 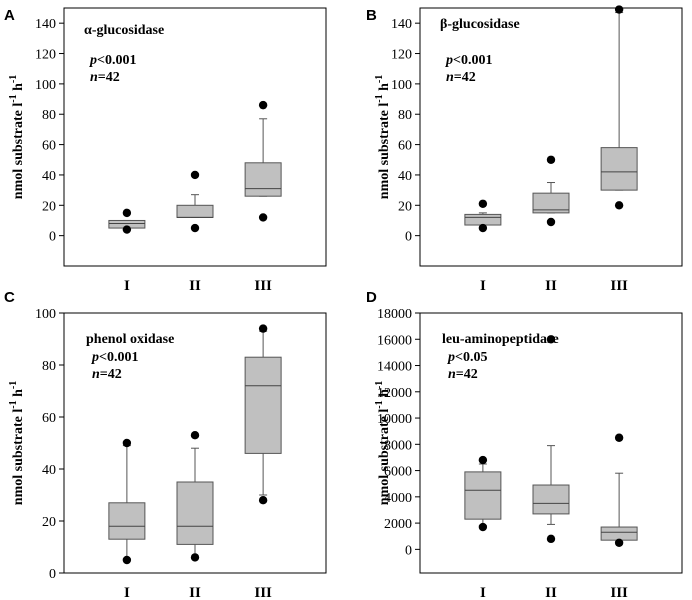 What do you see at coordinates (124, 30) in the screenshot?
I see `panel-title: α-glucosidase` at bounding box center [124, 30].